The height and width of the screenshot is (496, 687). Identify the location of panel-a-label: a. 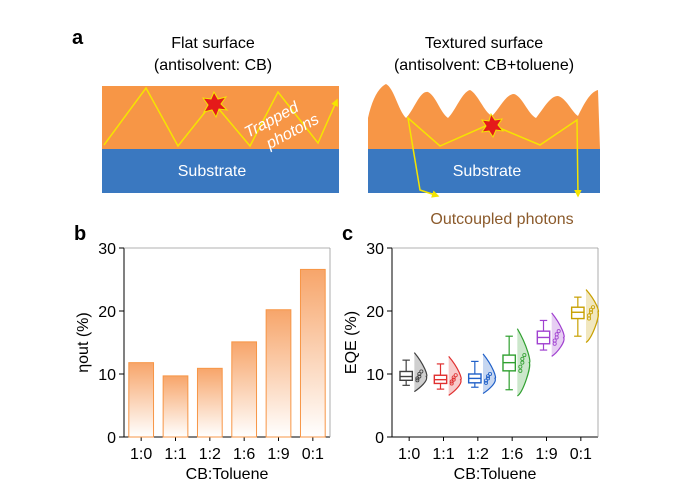
(78, 38).